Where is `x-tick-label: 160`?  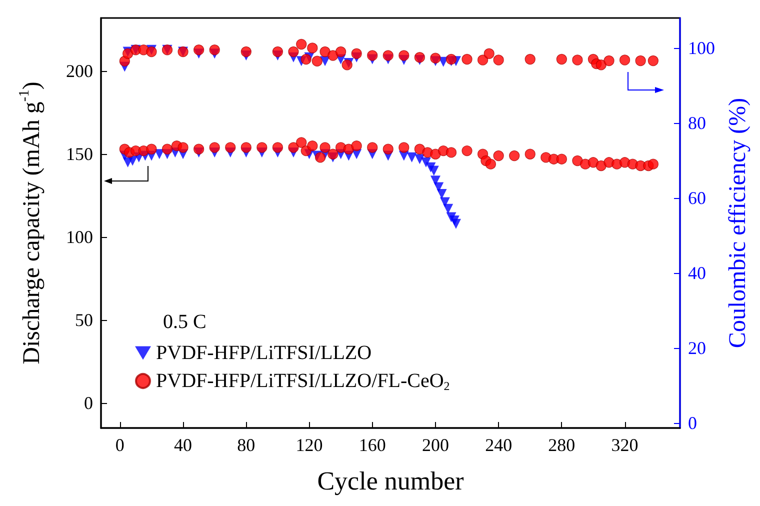 x-tick-label: 160 is located at coordinates (372, 445).